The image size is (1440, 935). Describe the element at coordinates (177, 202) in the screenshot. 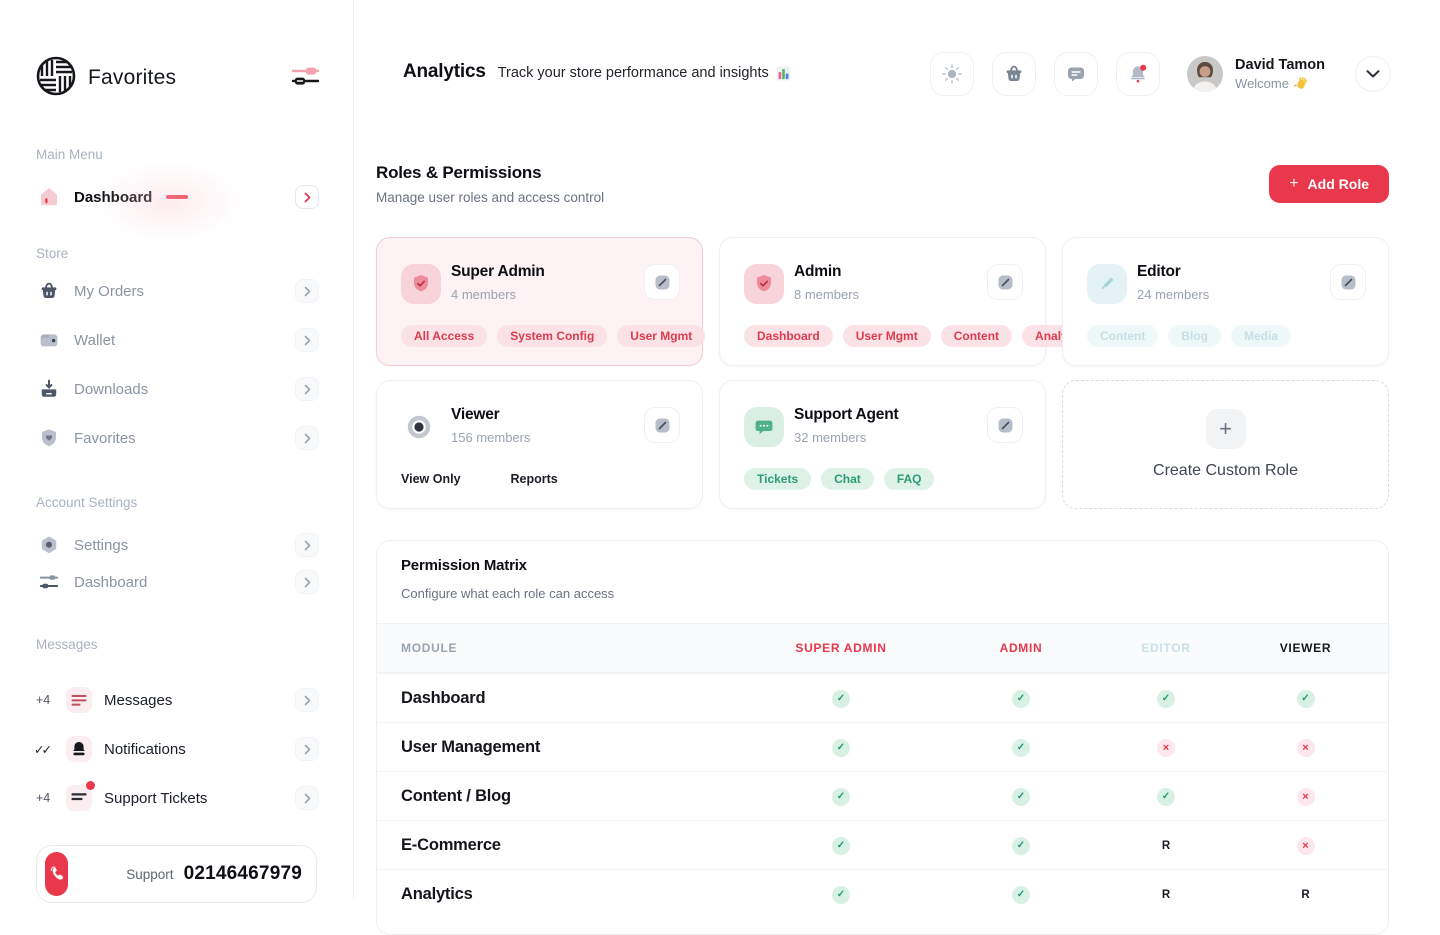

I see `sidebar-item-dashboard: Dashboard` at that location.